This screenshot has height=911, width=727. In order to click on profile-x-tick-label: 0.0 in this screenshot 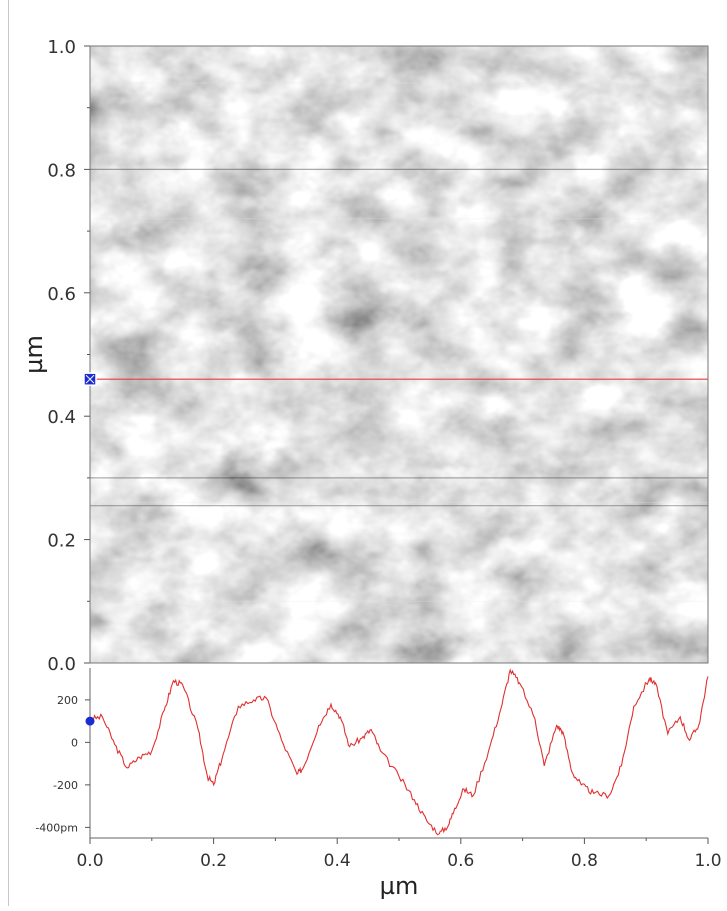, I will do `click(89, 861)`.